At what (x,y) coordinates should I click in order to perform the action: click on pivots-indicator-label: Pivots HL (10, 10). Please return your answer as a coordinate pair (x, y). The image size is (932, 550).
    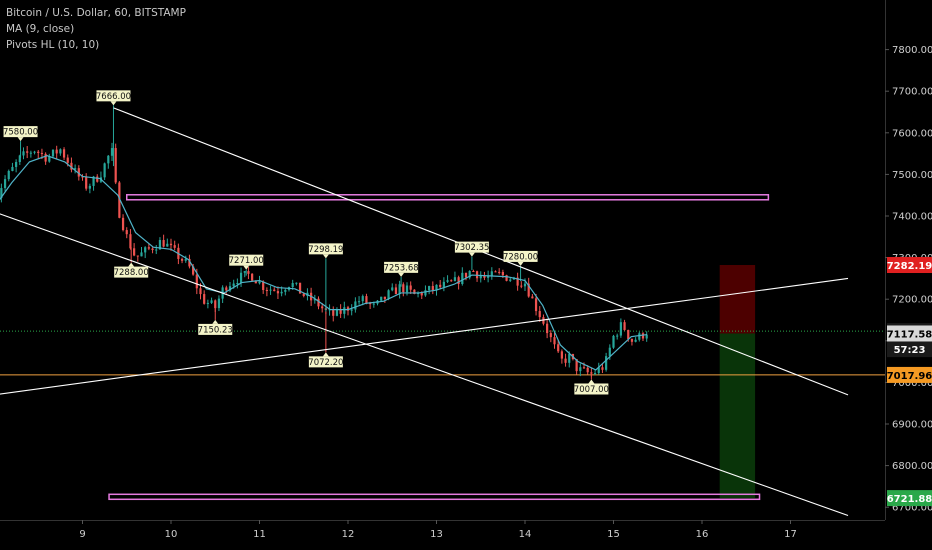
    Looking at the image, I should click on (53, 45).